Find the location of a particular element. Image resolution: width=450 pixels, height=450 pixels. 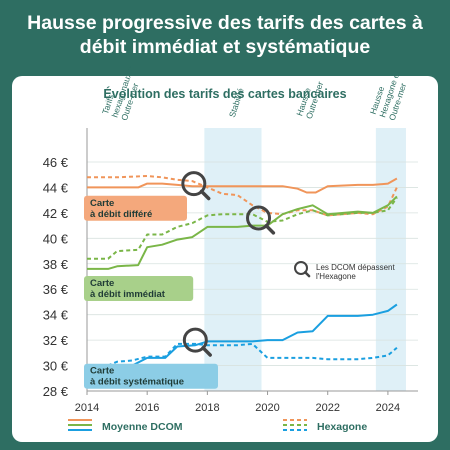

magnifier-icon-1-lens is located at coordinates (259, 218).